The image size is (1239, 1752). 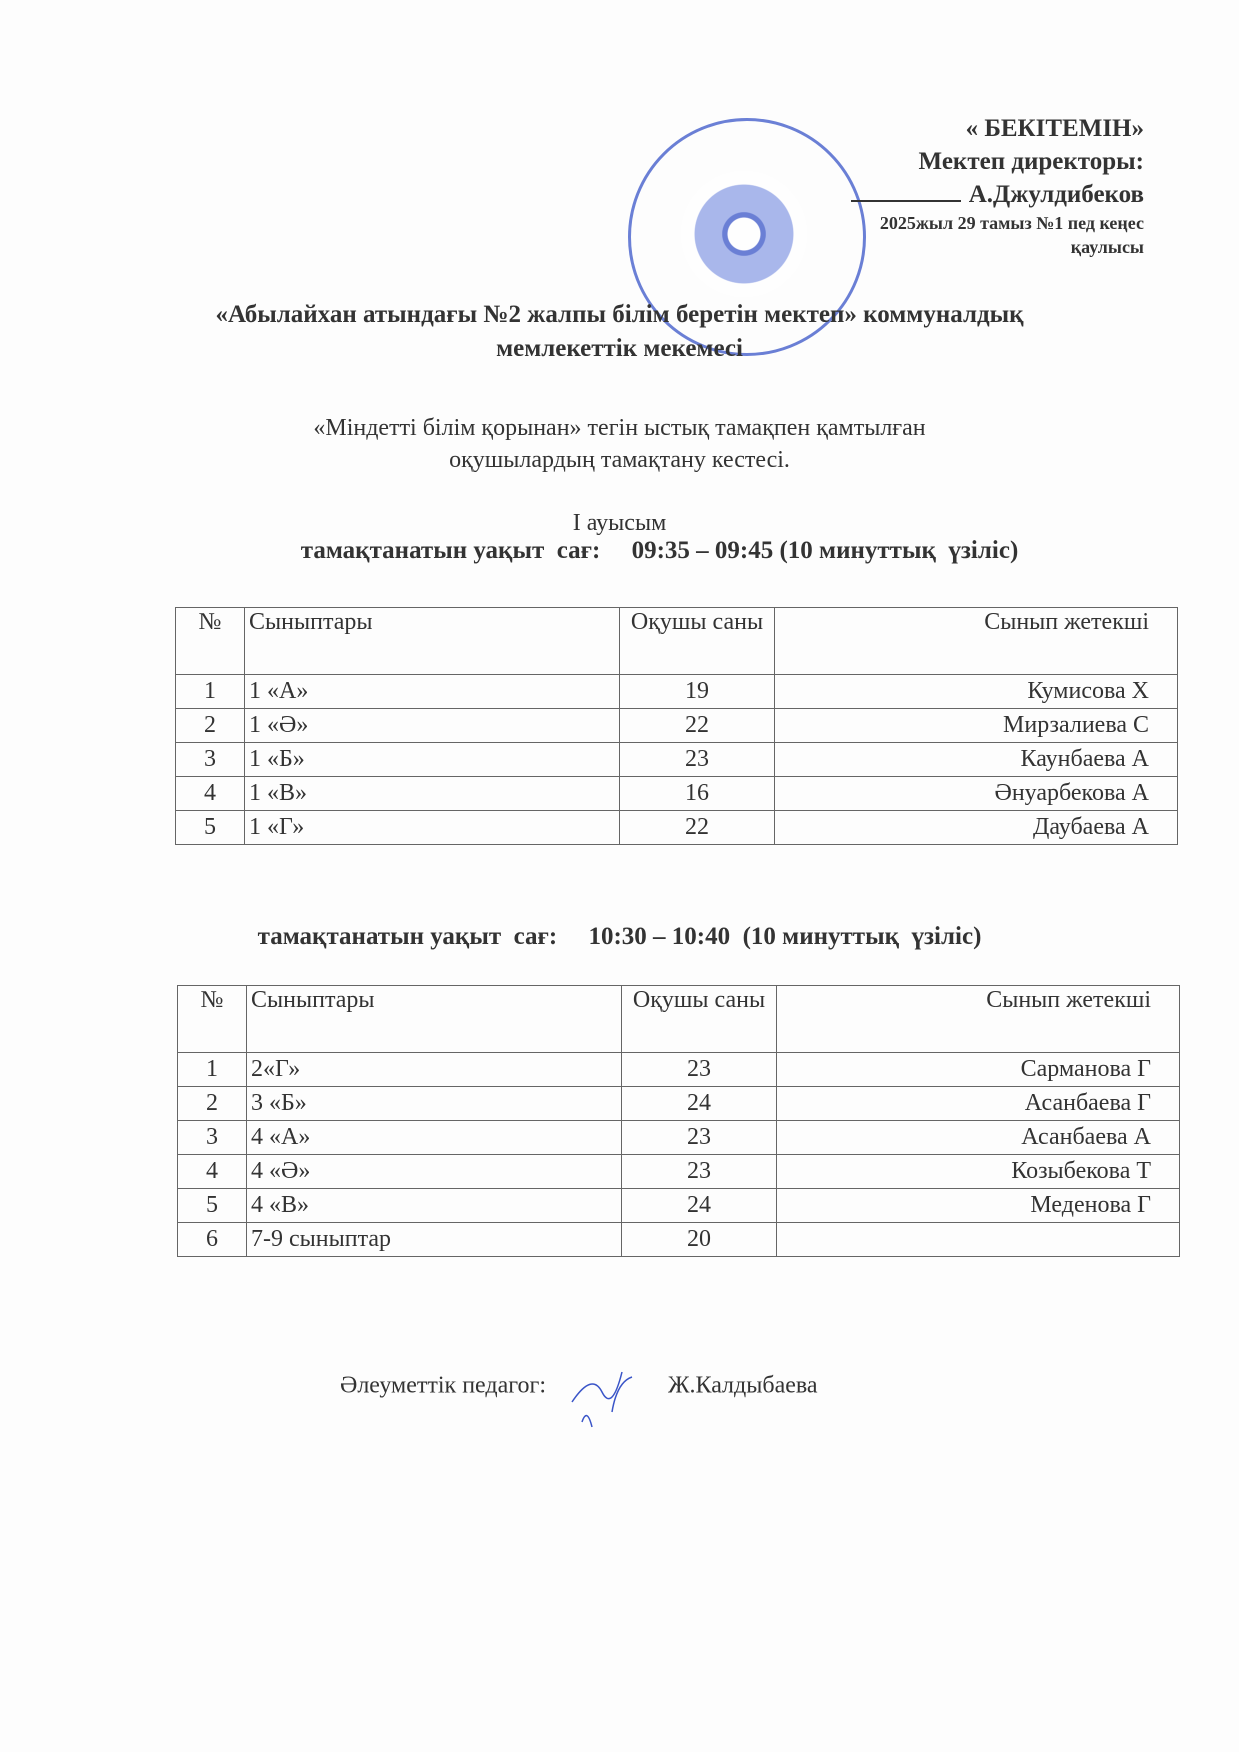 What do you see at coordinates (743, 1385) in the screenshot?
I see `signature-name: Ж.Калдыбаева` at bounding box center [743, 1385].